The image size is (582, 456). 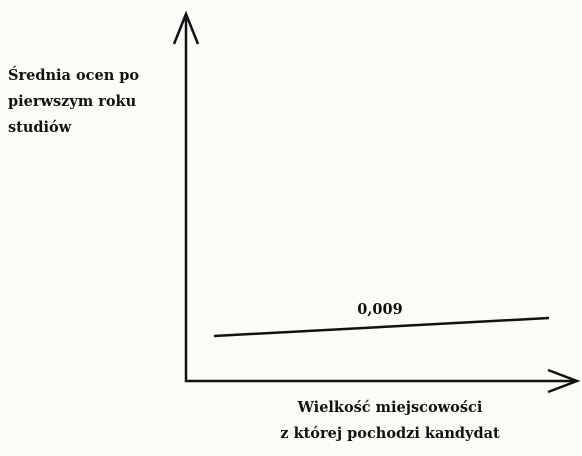 What do you see at coordinates (390, 407) in the screenshot?
I see `x-axis-label: Wielkość miejscowości` at bounding box center [390, 407].